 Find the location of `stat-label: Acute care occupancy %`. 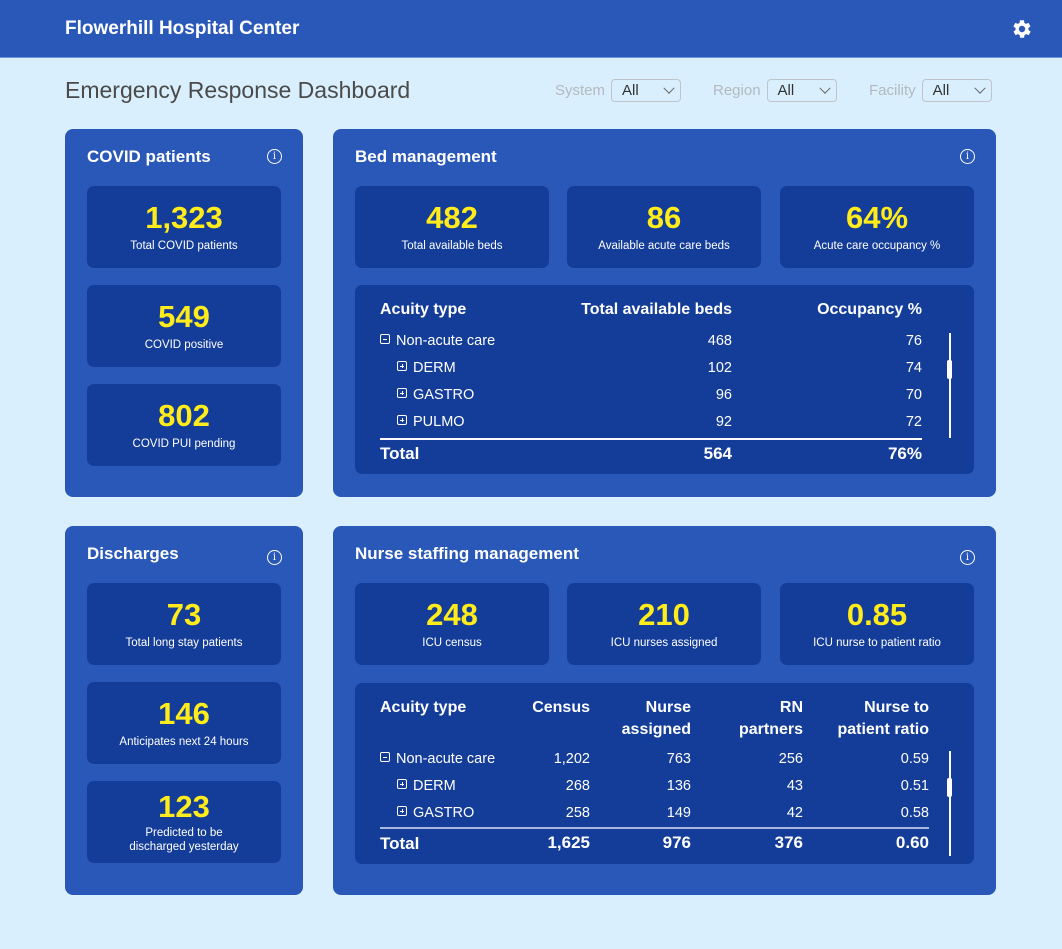

stat-label: Acute care occupancy % is located at coordinates (877, 246).